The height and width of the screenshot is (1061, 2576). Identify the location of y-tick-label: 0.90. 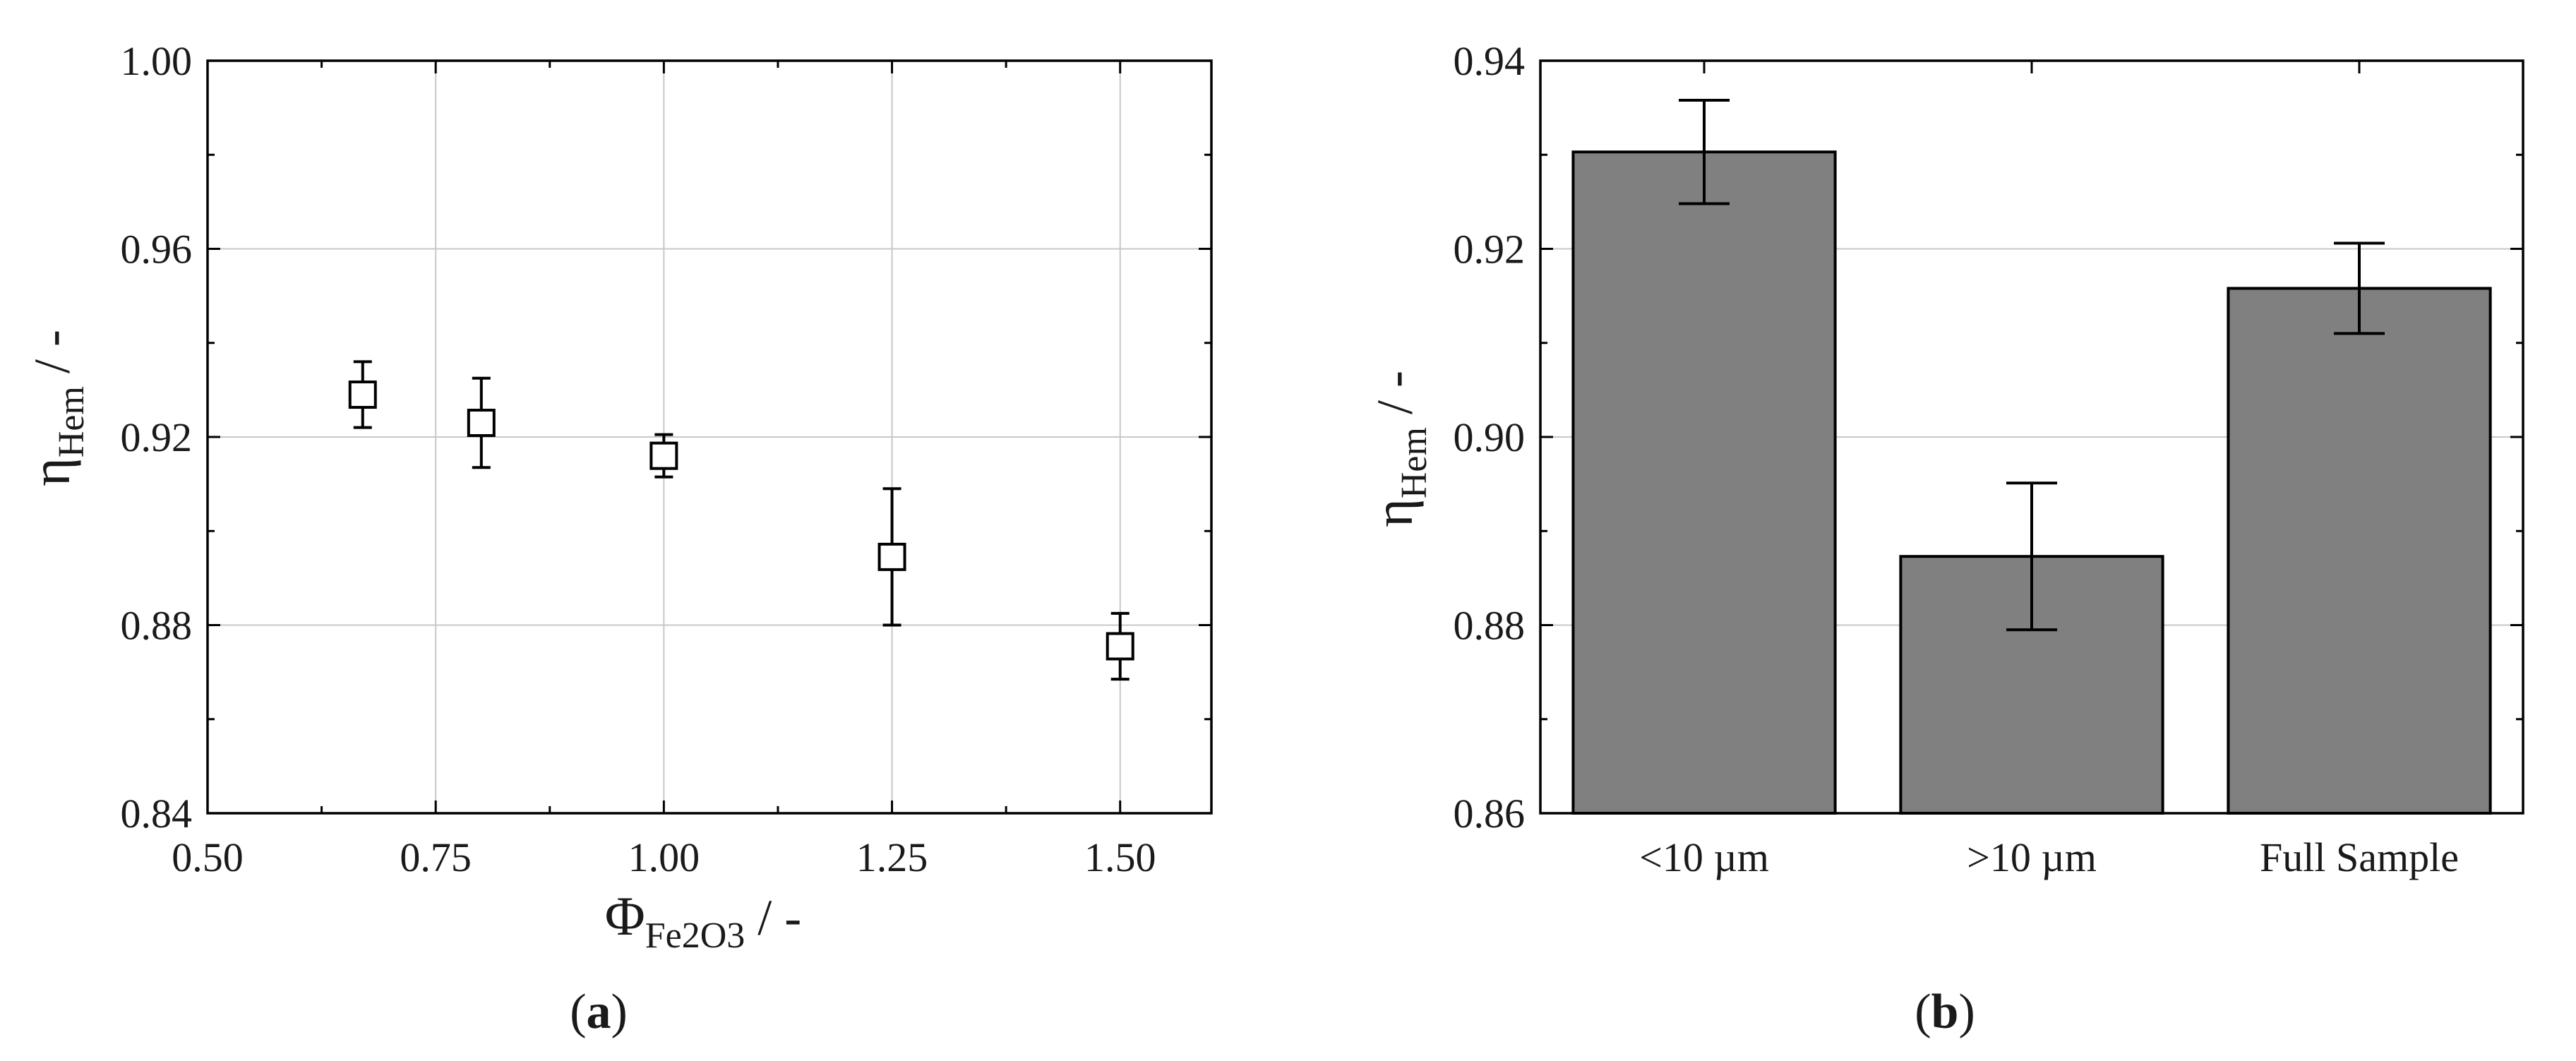
(1490, 437).